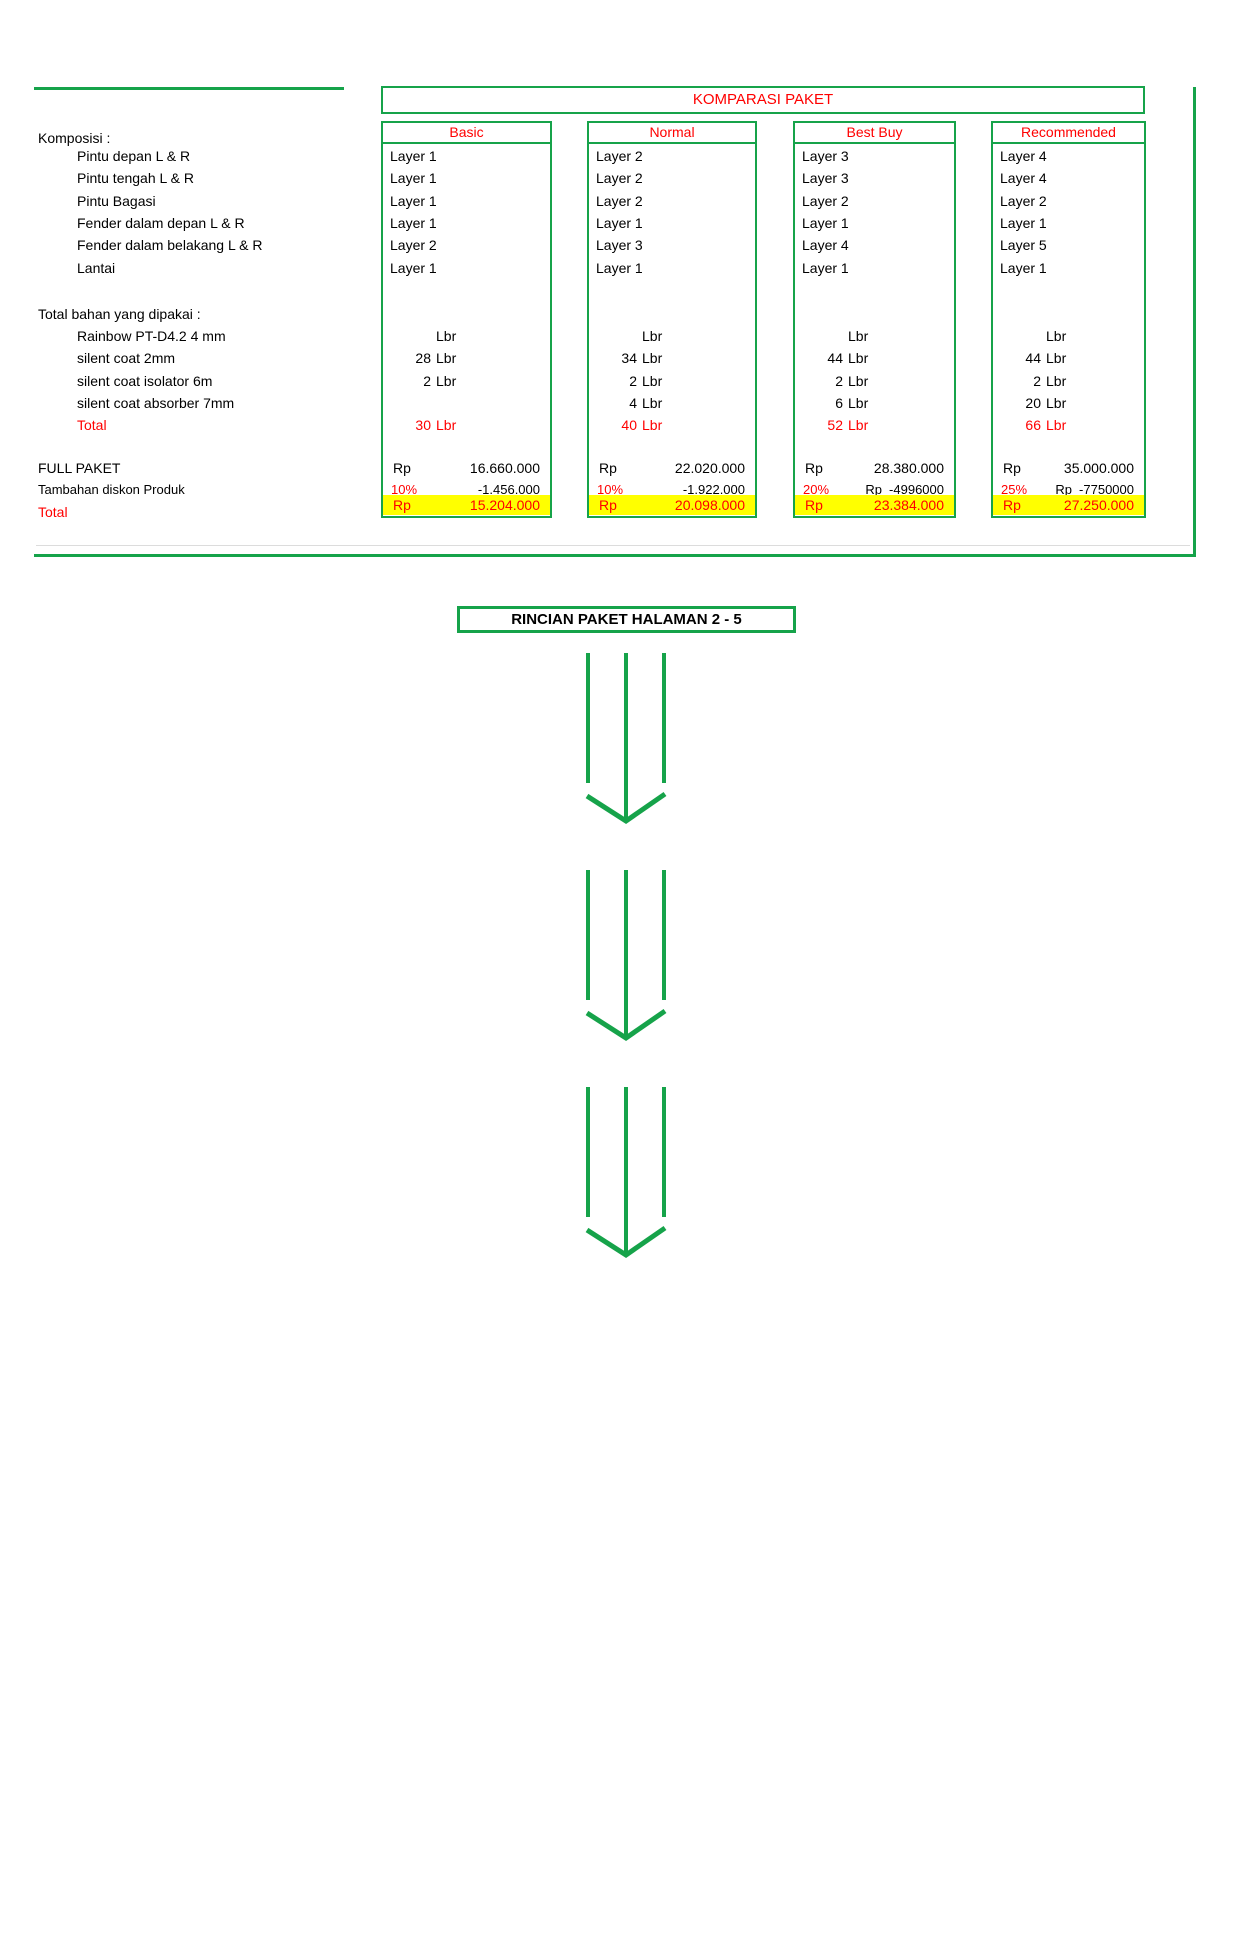  I want to click on discount-amount: -4996000, so click(916, 489).